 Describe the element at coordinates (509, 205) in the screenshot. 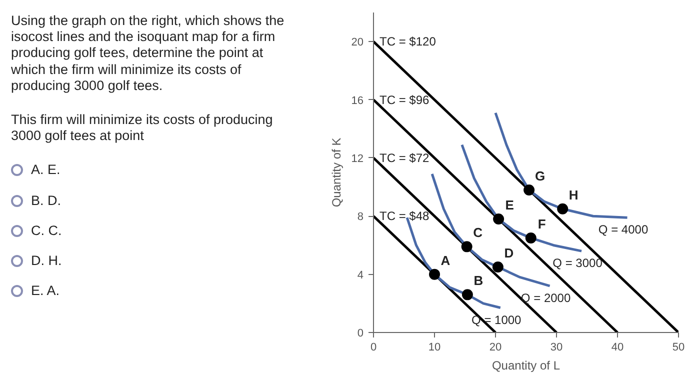

I see `annotation: E` at that location.